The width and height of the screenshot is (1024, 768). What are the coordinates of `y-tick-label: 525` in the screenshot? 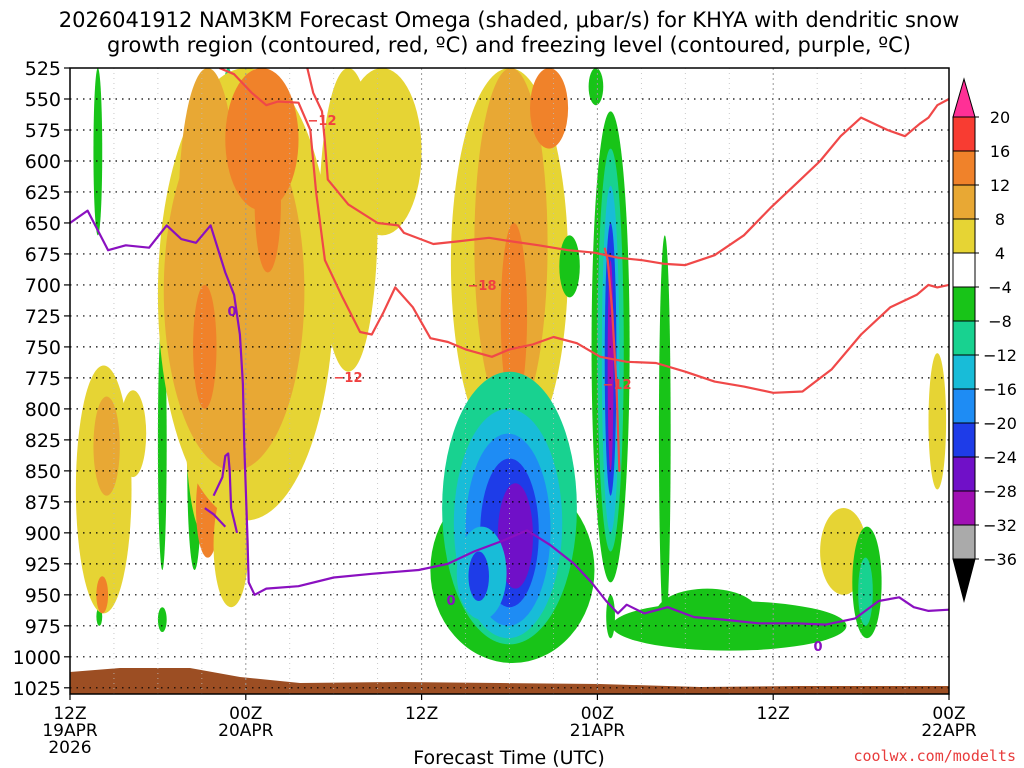 It's located at (43, 69).